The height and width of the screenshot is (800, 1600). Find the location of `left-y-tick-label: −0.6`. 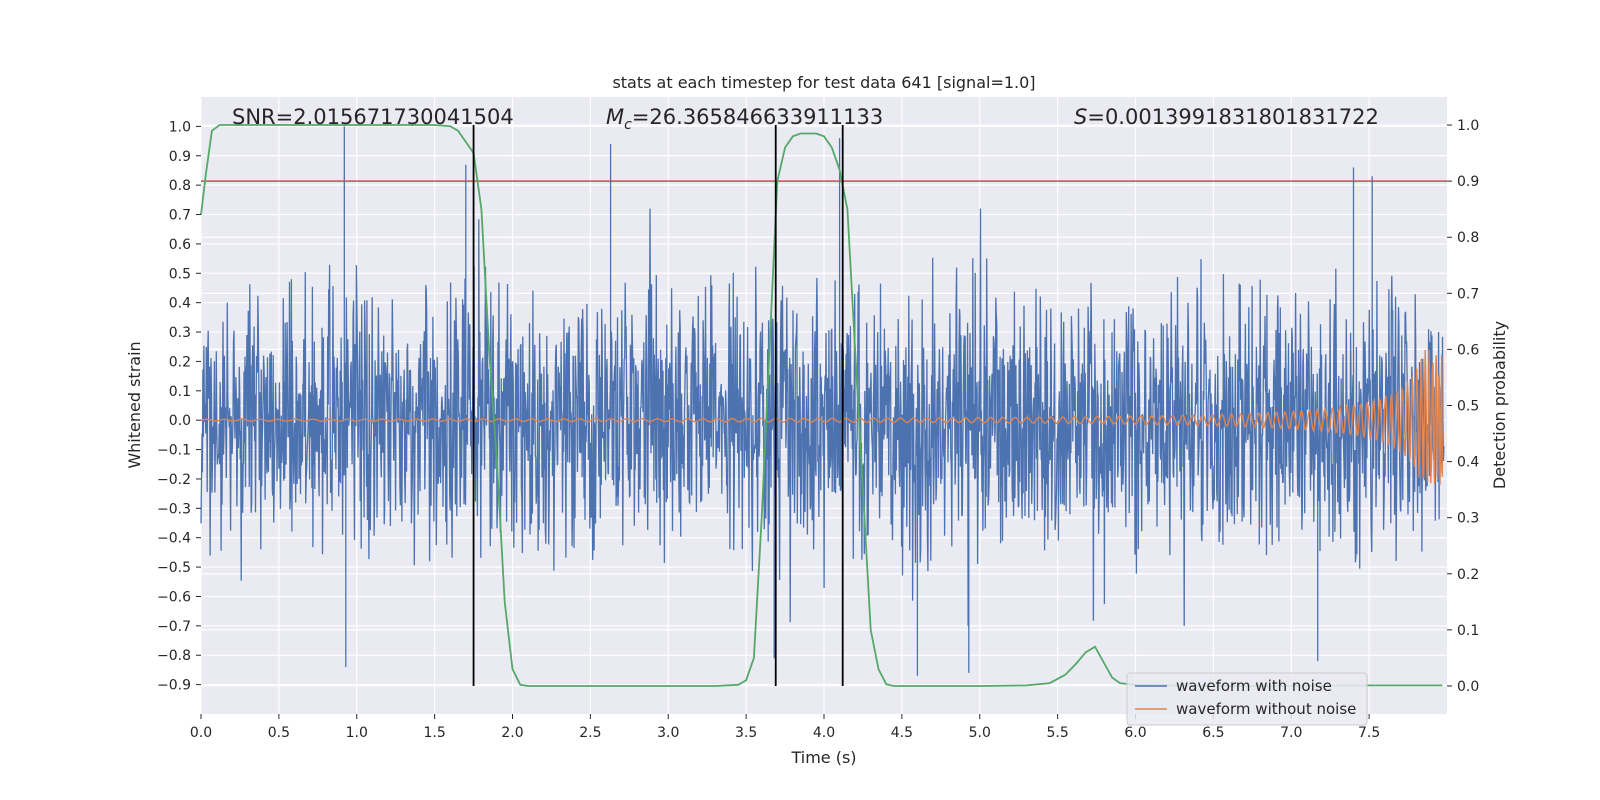

left-y-tick-label: −0.6 is located at coordinates (174, 597).